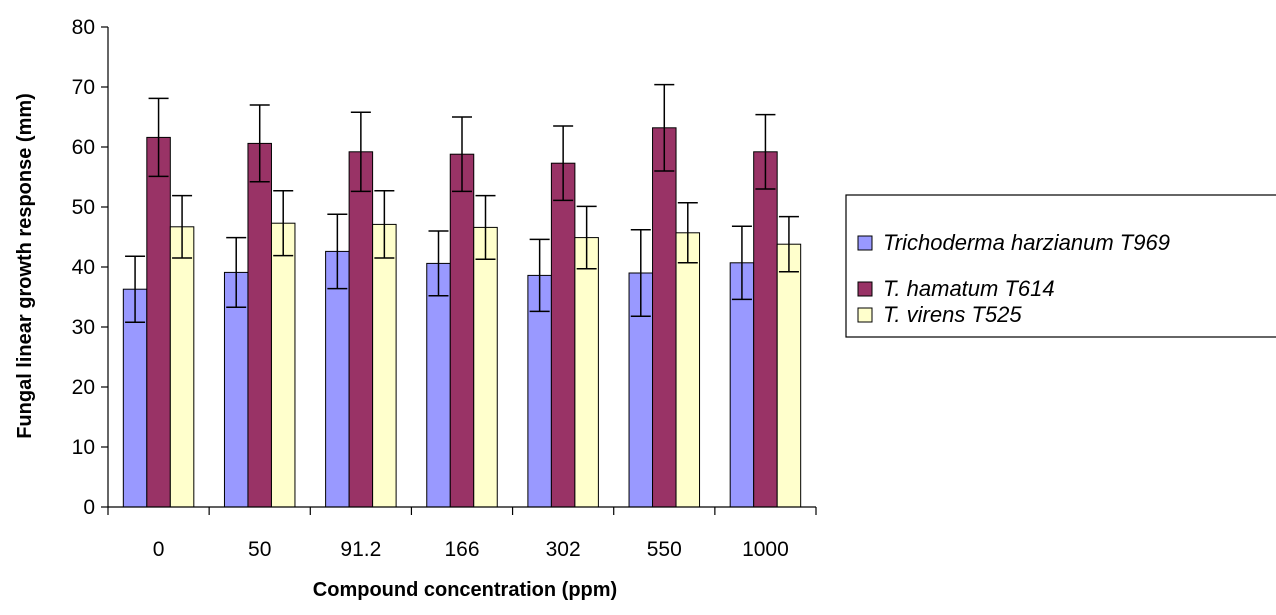 This screenshot has height=615, width=1276. What do you see at coordinates (83, 327) in the screenshot?
I see `y-tick-label-3: 30` at bounding box center [83, 327].